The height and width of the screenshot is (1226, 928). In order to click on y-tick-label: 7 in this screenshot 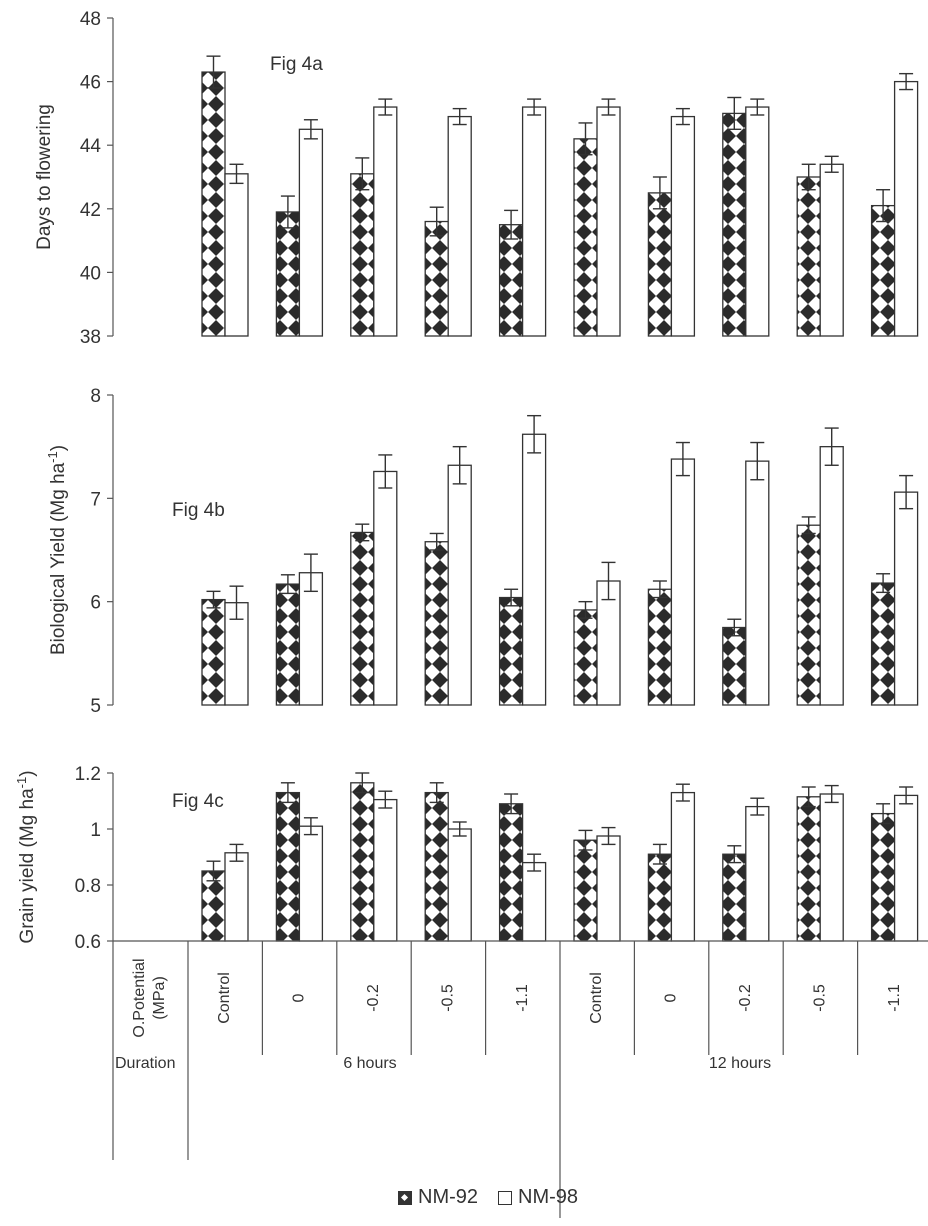, I will do `click(95, 499)`.